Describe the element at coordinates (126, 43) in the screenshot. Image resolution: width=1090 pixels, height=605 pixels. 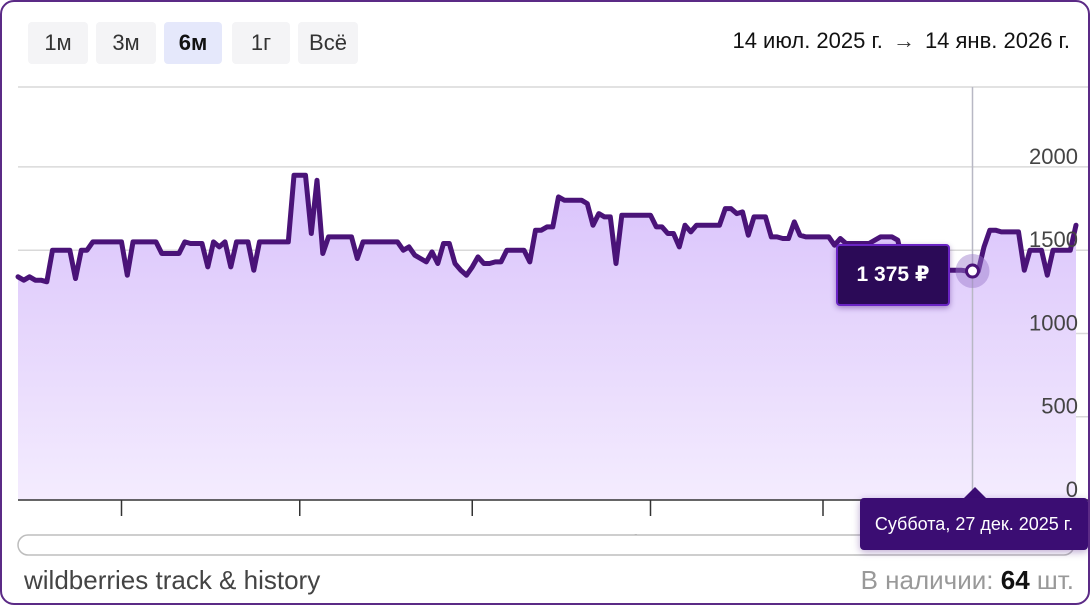
I see `range-button-3m: 3м` at that location.